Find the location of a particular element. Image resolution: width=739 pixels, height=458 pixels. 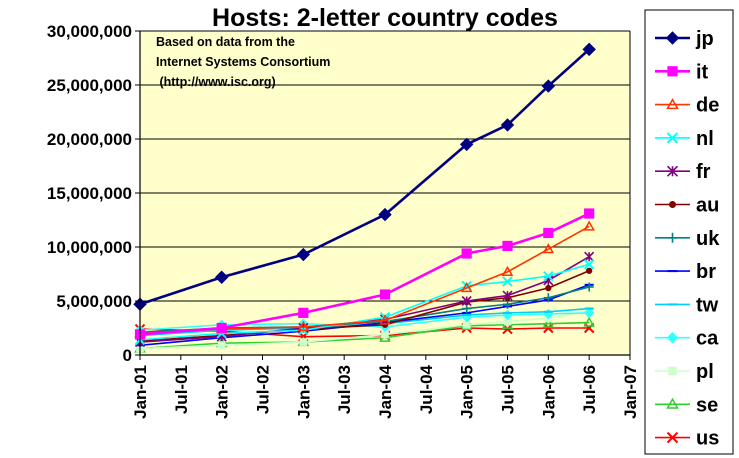

chart-title: Hosts: 2-letter country codes is located at coordinates (385, 18).